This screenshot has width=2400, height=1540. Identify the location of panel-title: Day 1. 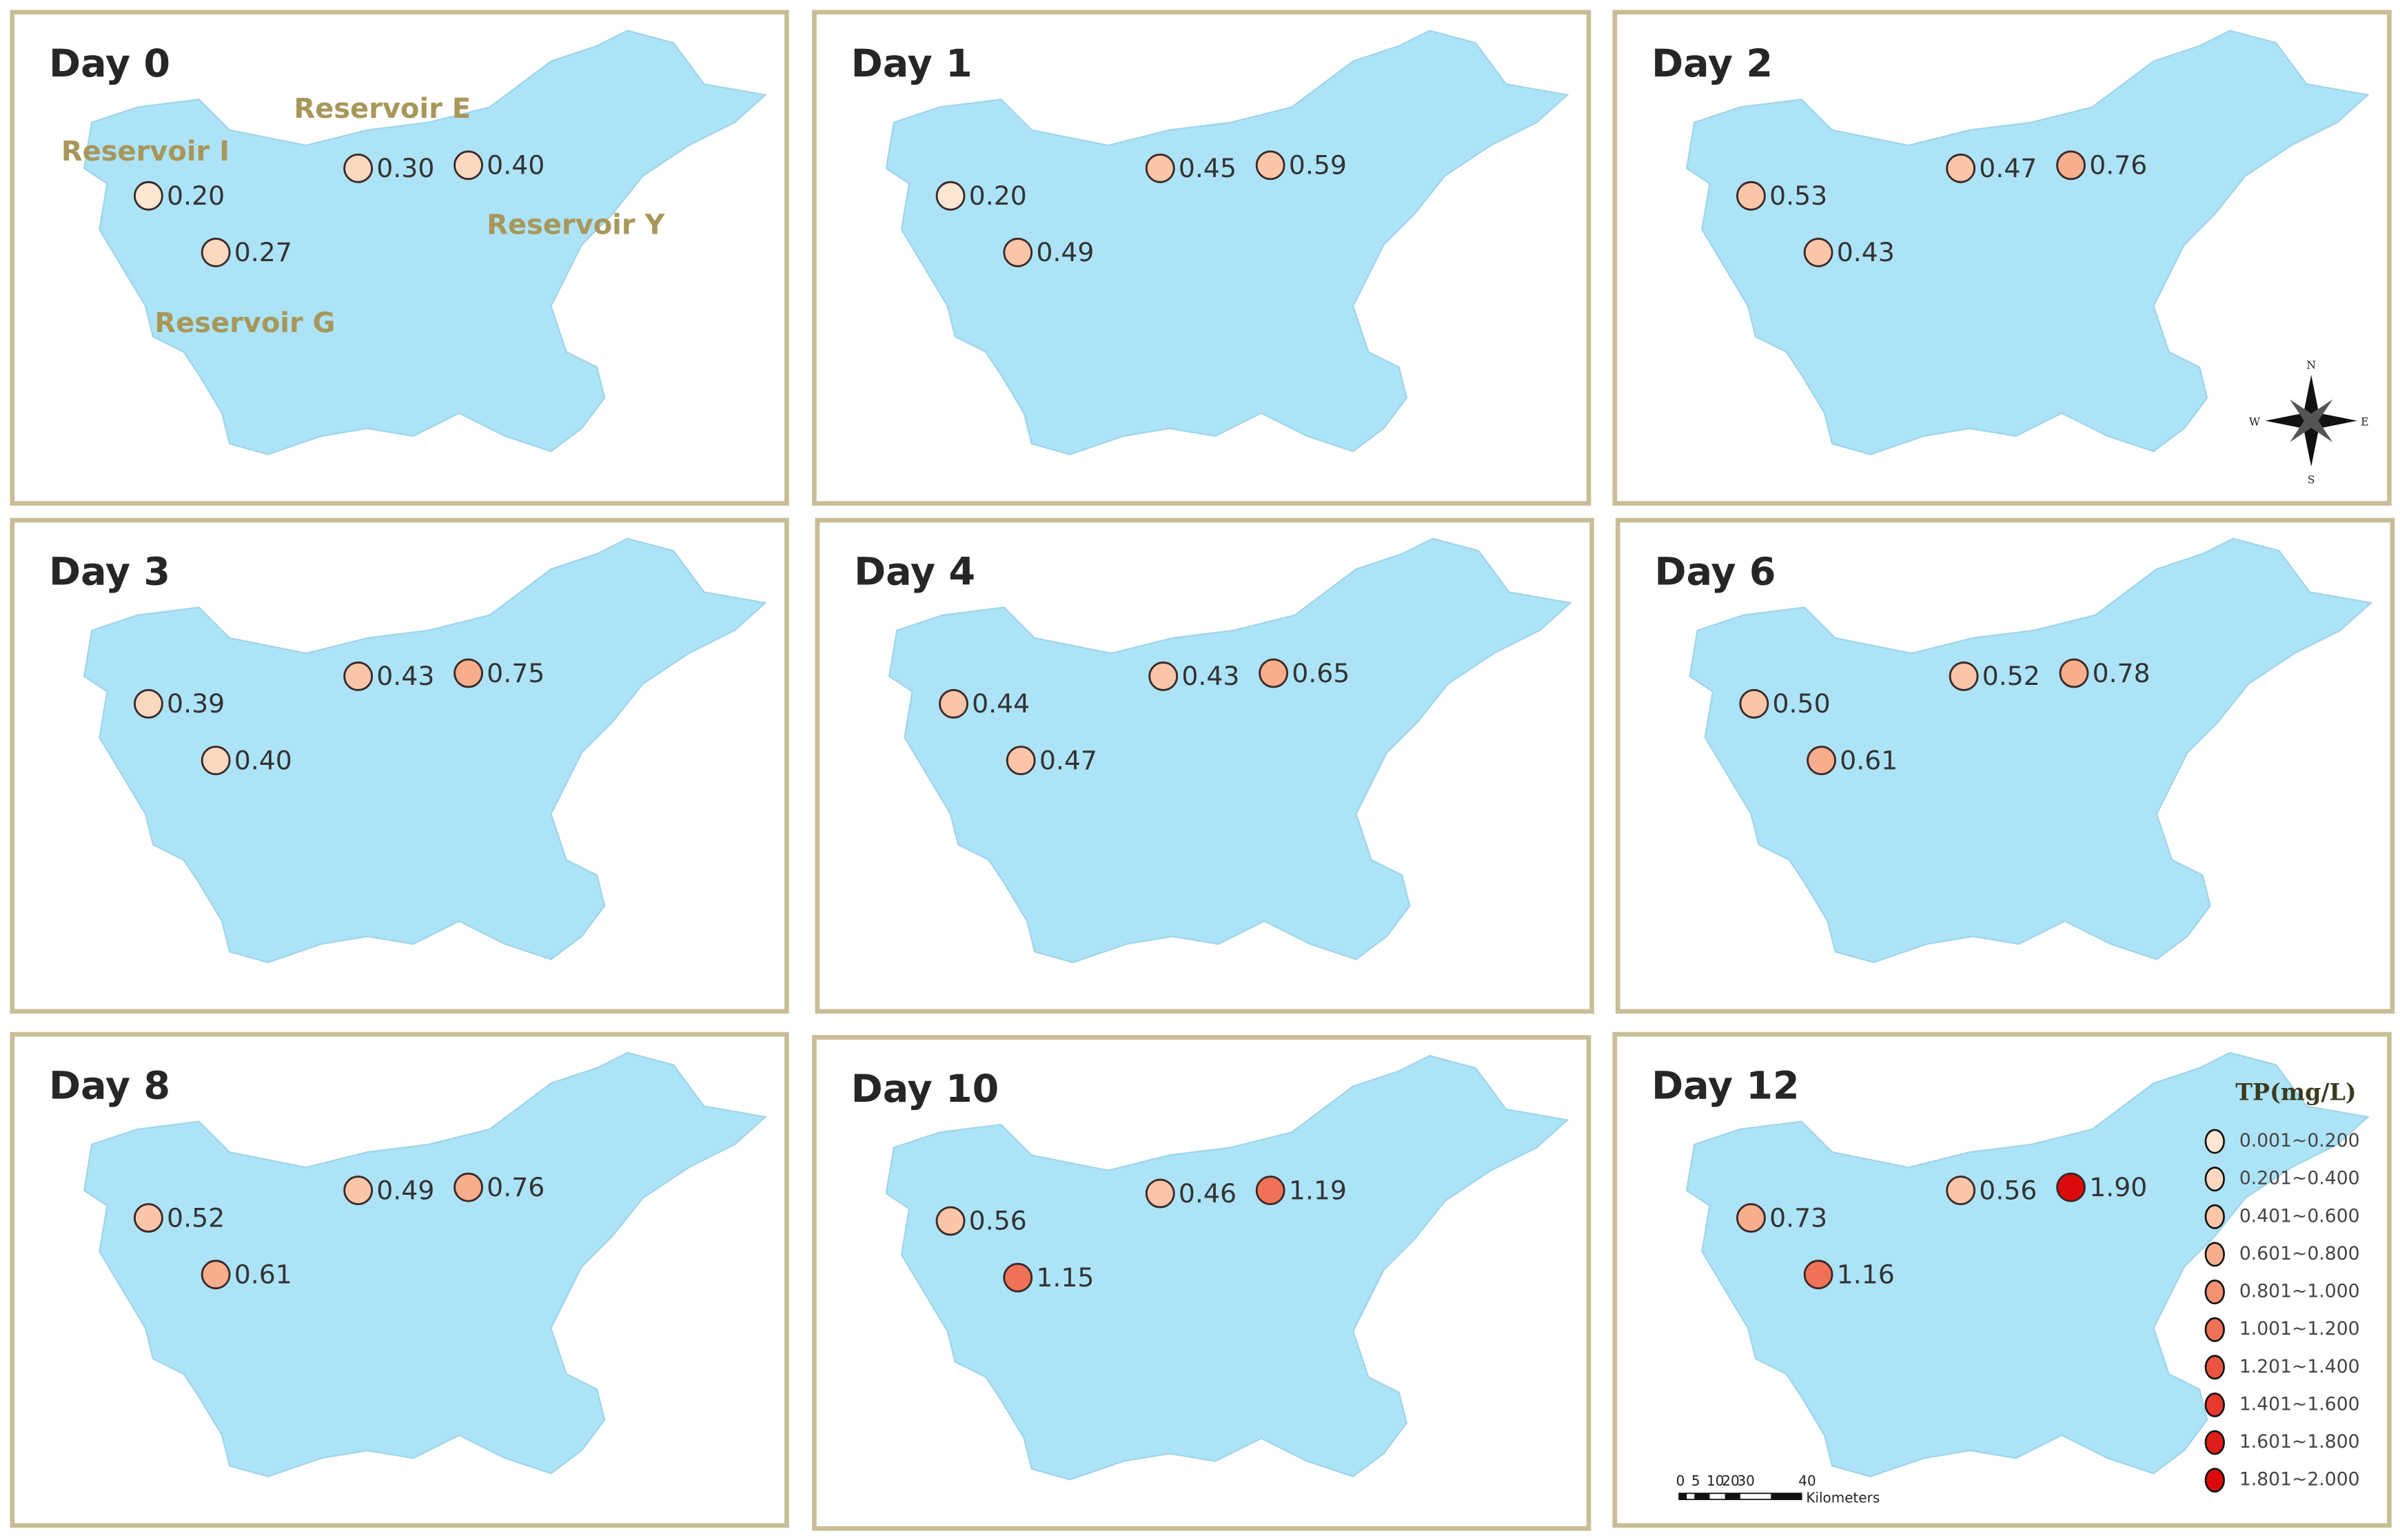
(912, 63).